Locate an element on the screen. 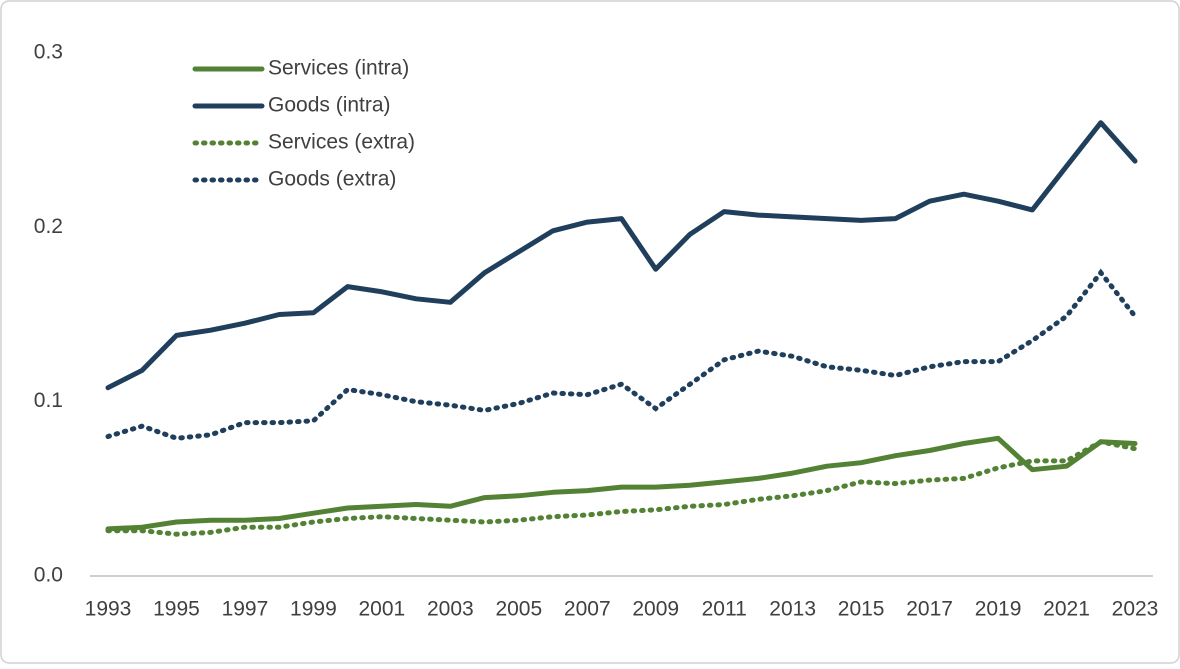  x-tick-label: 1999 is located at coordinates (313, 609).